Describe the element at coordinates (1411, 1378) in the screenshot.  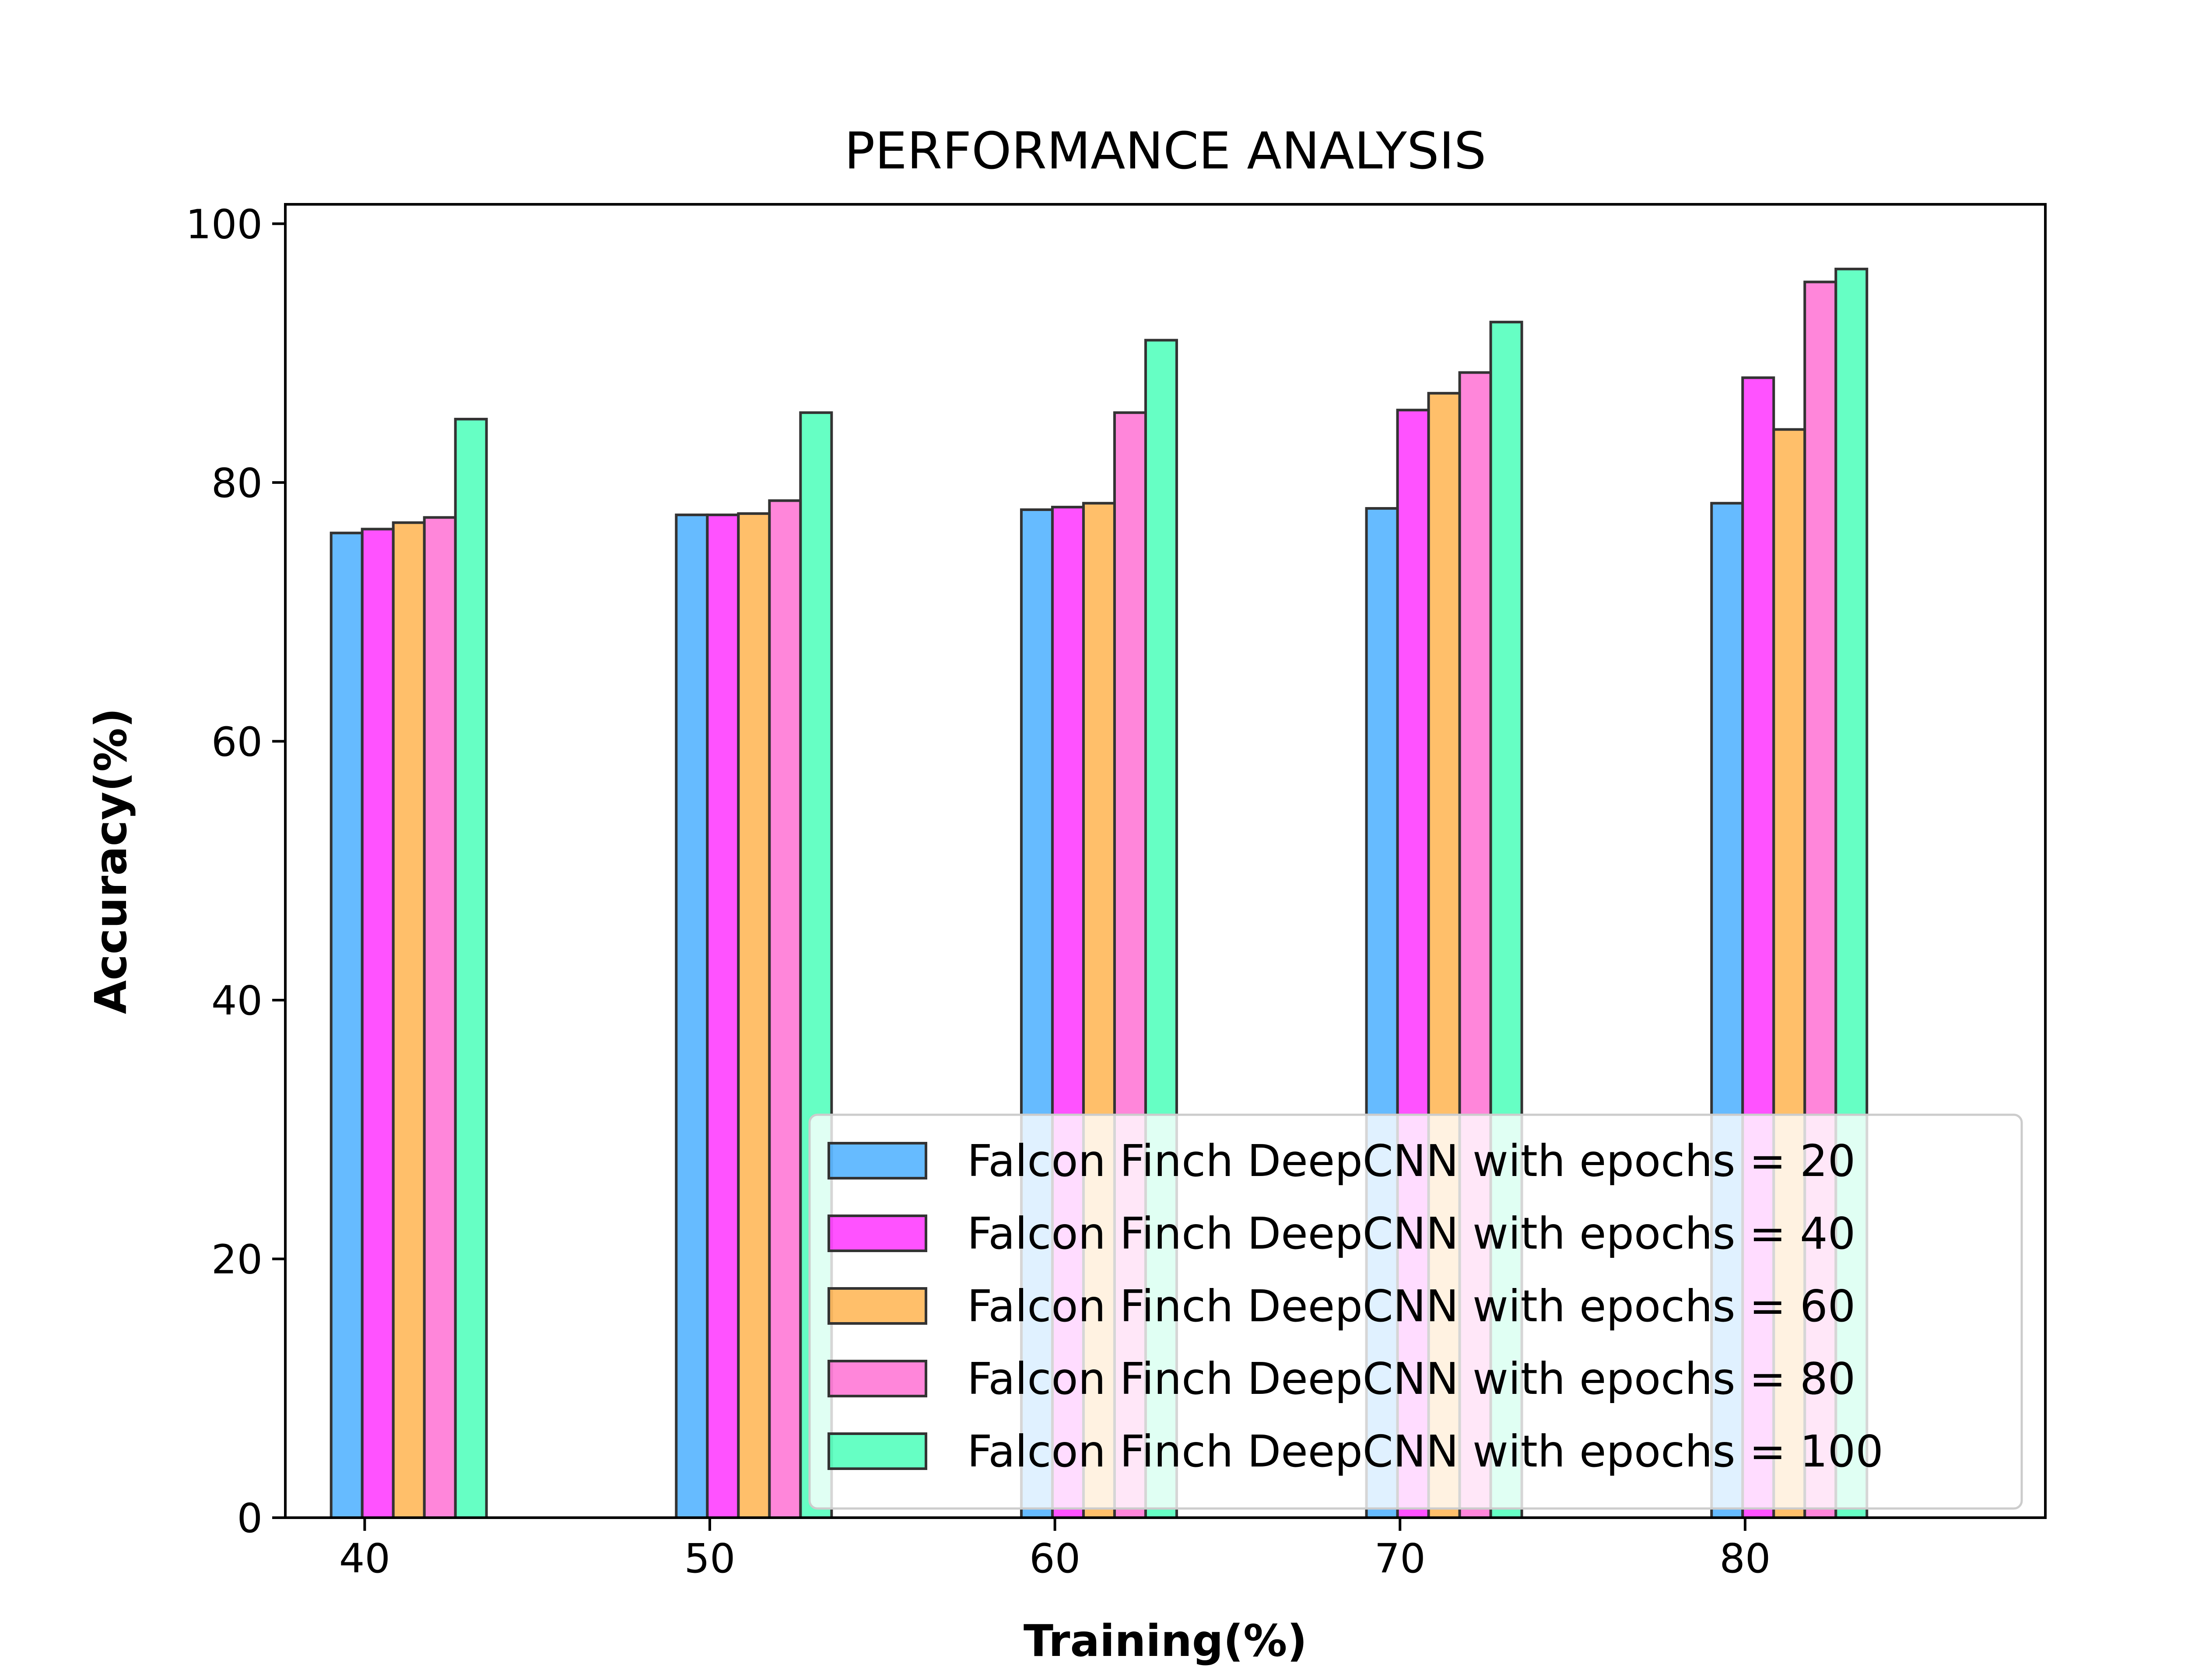
I see `legend-label-4: Falcon Finch DeepCNN with epochs = 80` at that location.